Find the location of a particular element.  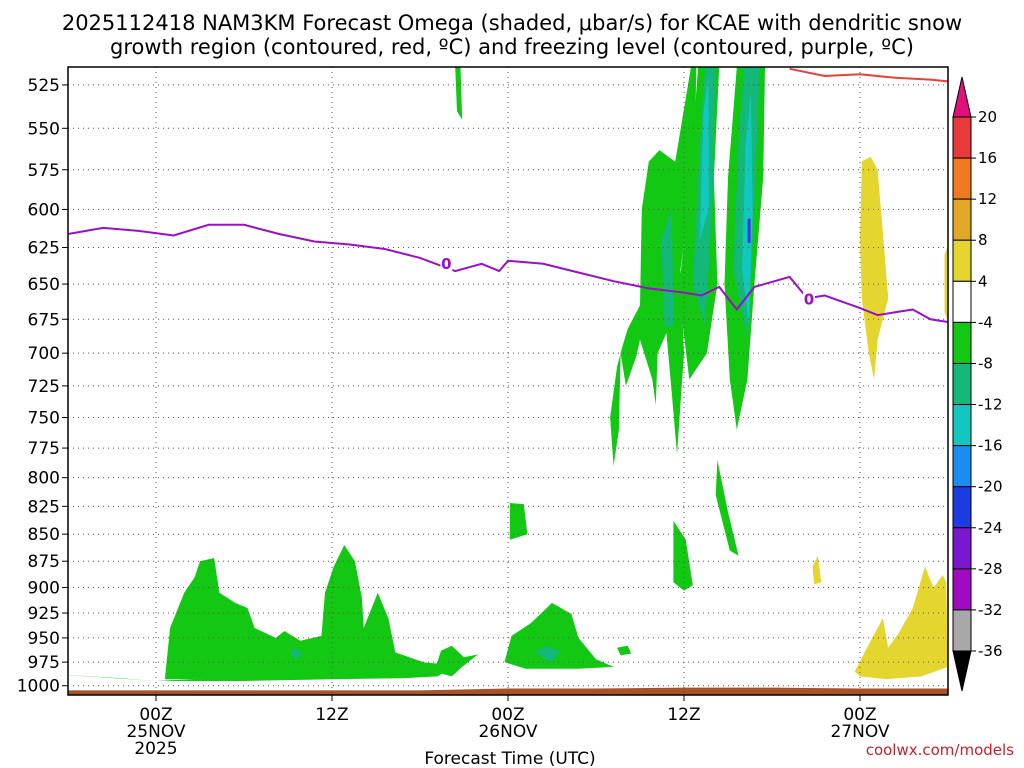

y-tick-label: 525 is located at coordinates (44, 86).